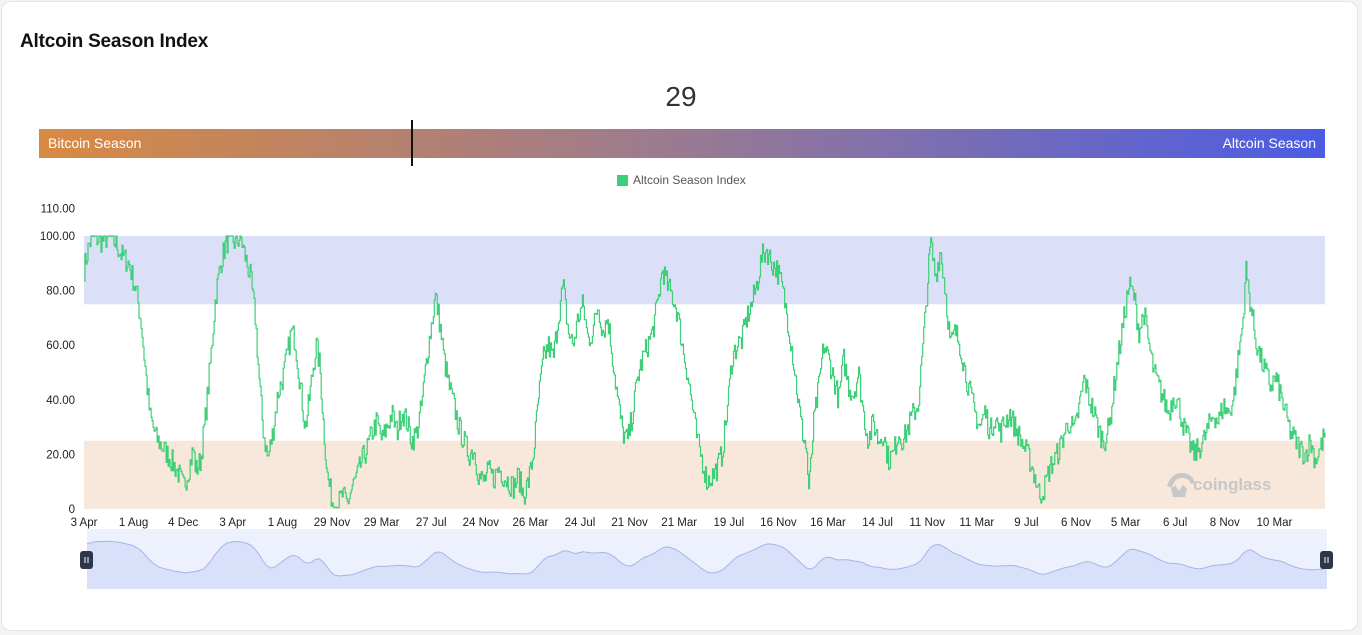 The image size is (1362, 635). What do you see at coordinates (580, 523) in the screenshot?
I see `x-tick-label: 24 Jul` at bounding box center [580, 523].